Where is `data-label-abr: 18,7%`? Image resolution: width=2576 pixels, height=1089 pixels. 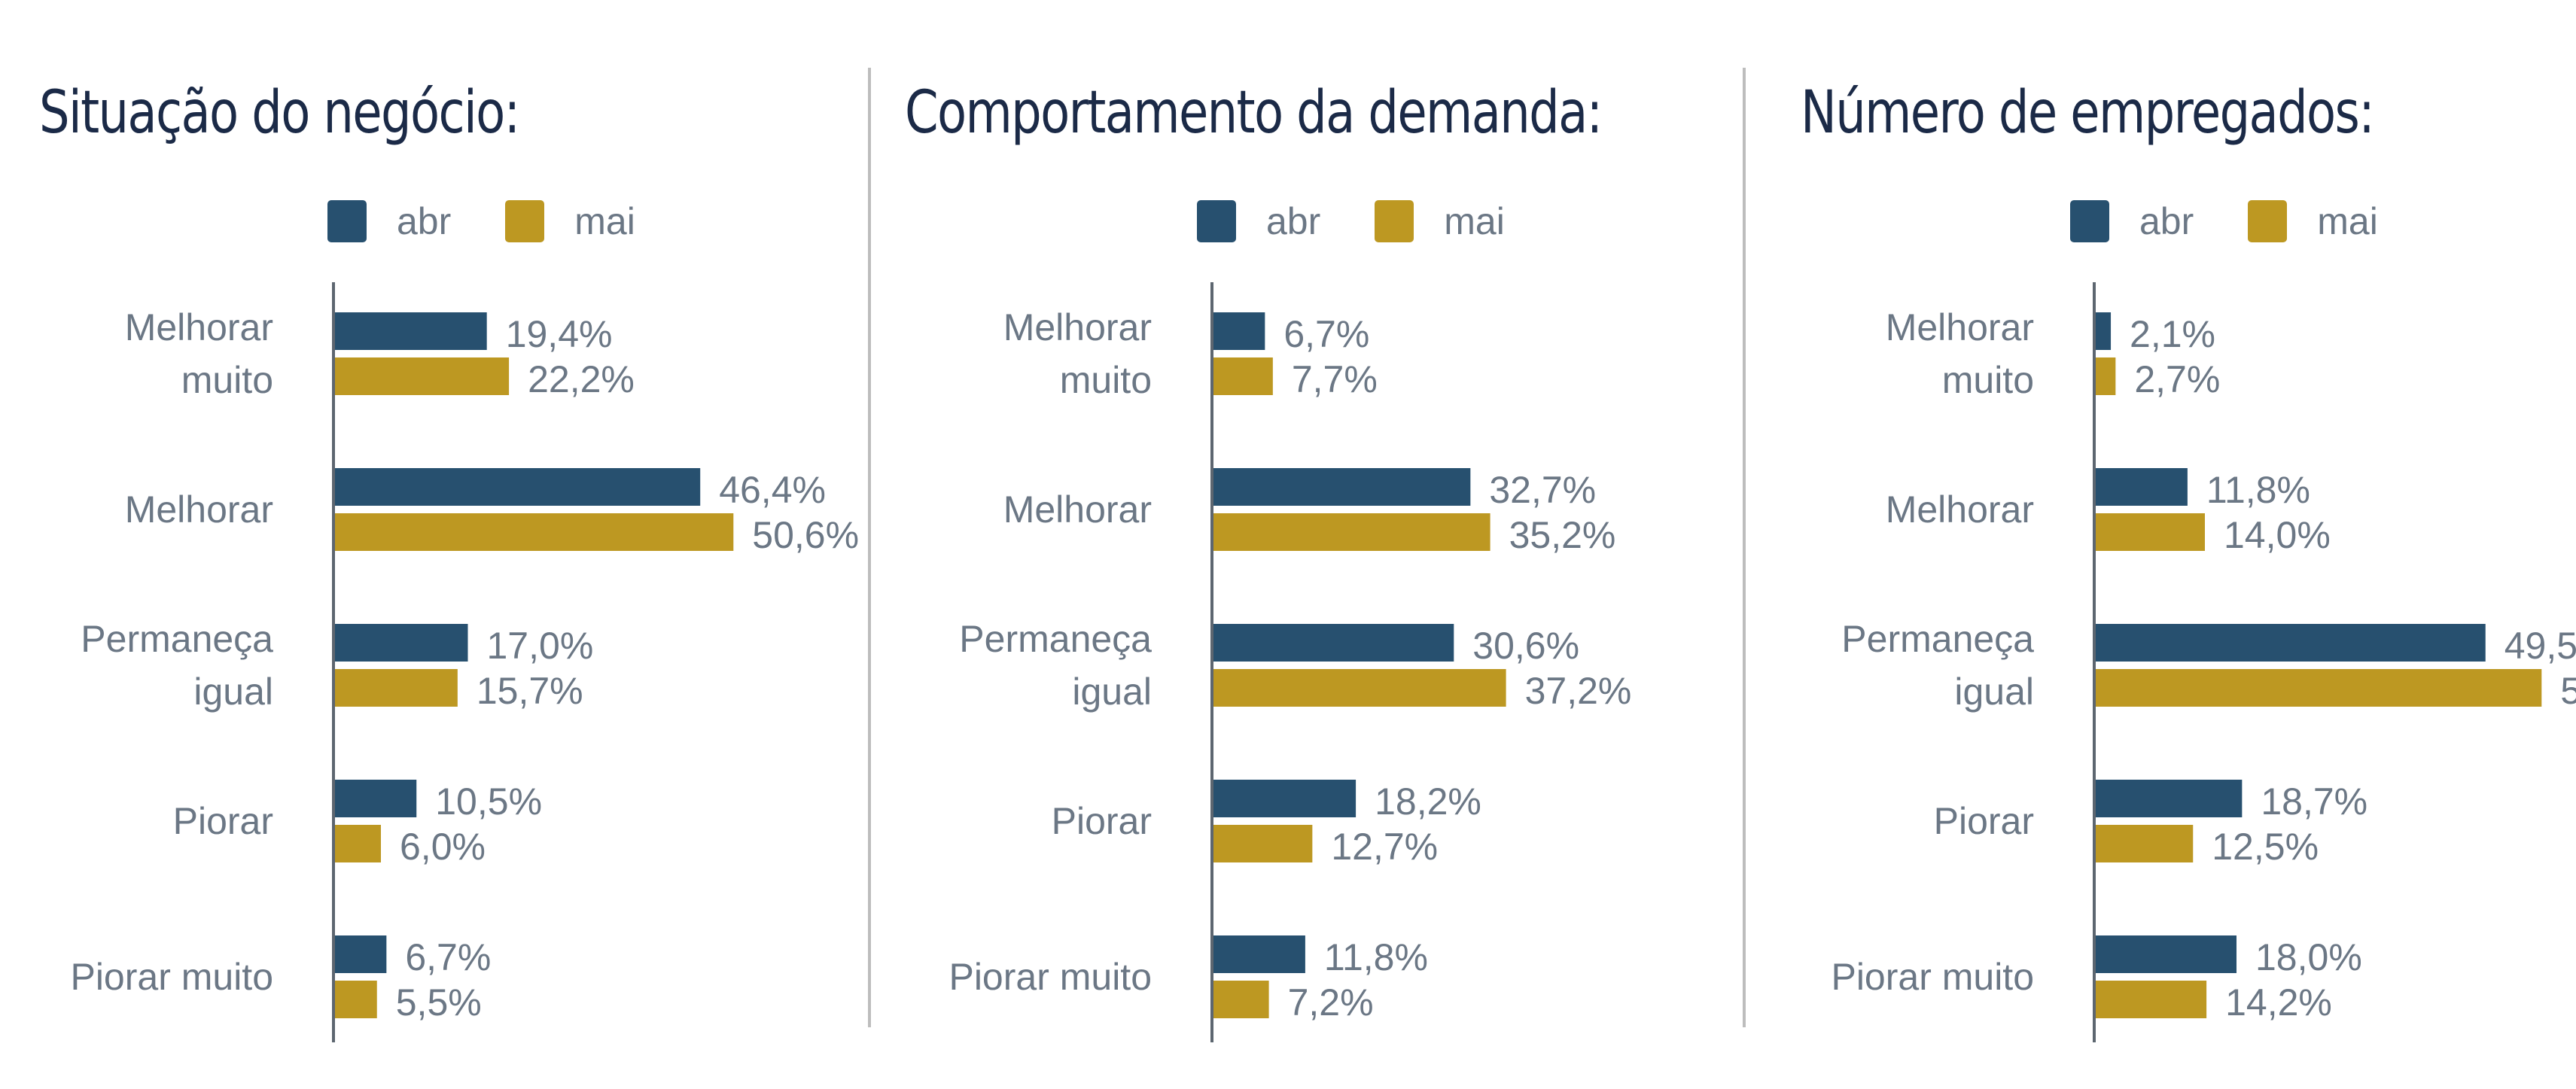 data-label-abr: 18,7% is located at coordinates (2314, 801).